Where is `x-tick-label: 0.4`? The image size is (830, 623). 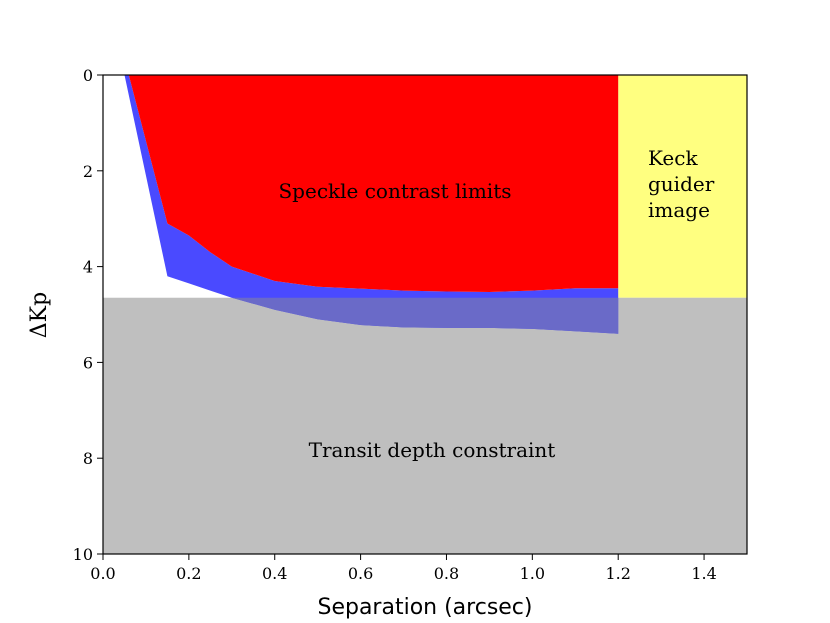 x-tick-label: 0.4 is located at coordinates (274, 573).